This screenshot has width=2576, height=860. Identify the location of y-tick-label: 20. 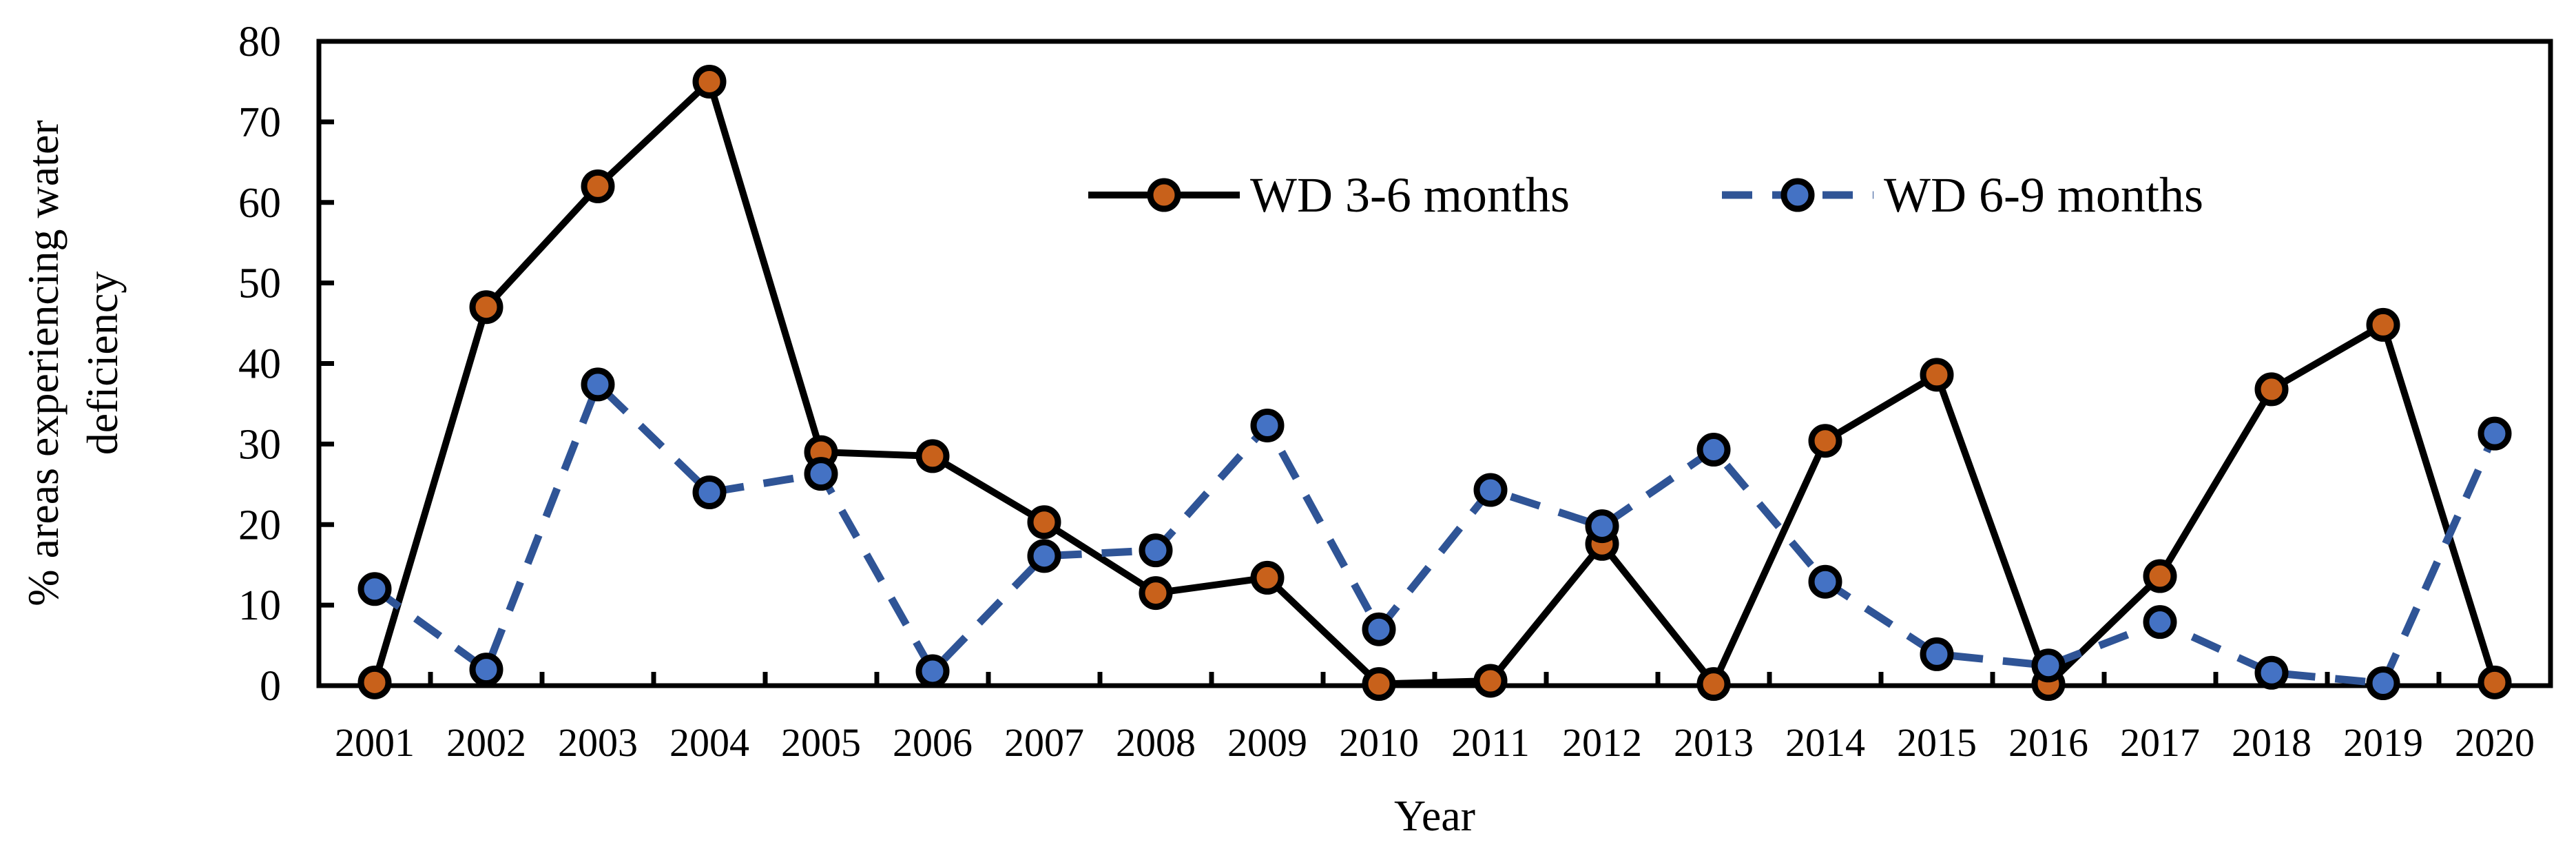
(259, 525).